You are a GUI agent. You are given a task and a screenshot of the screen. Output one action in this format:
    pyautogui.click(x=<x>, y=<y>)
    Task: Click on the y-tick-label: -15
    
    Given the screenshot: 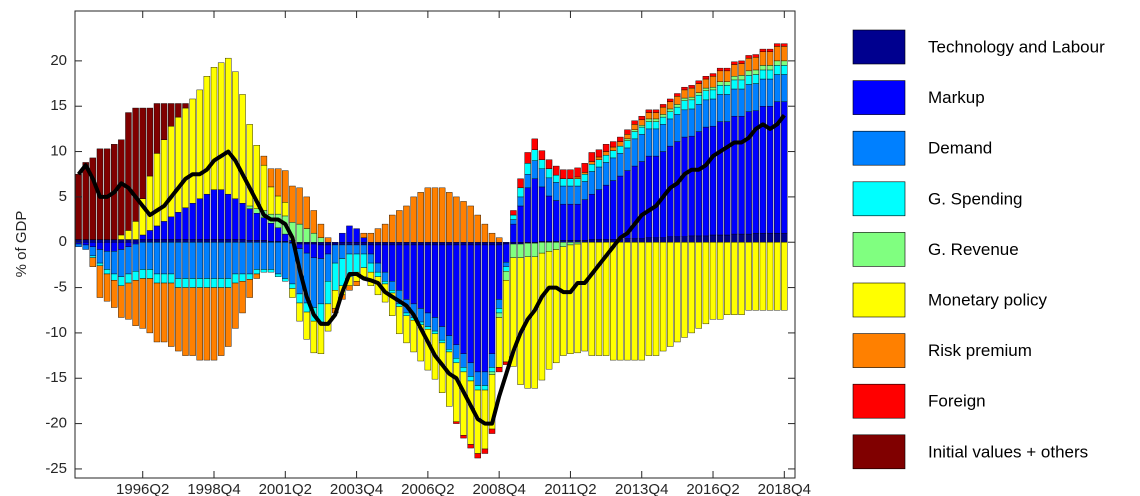 What is the action you would take?
    pyautogui.click(x=56, y=377)
    